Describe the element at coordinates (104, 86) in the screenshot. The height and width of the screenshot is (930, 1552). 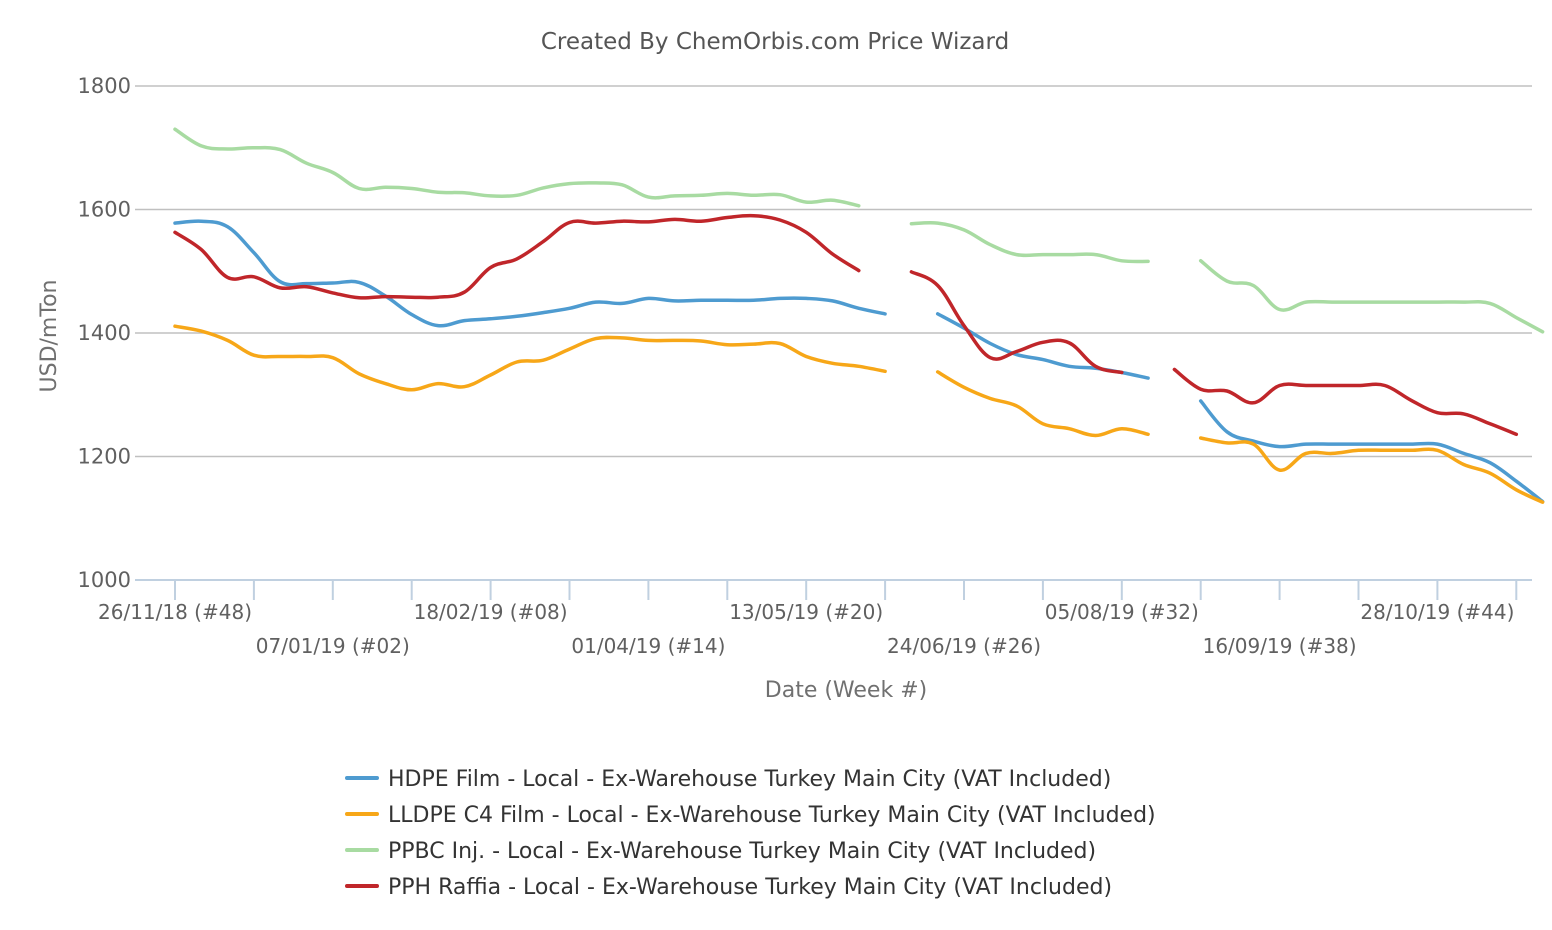
I see `y-tick-label: 1800` at that location.